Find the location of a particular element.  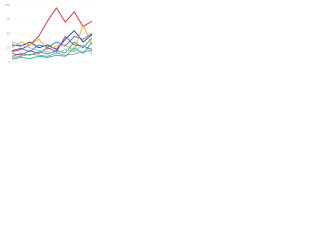

y-tick-label: 25 is located at coordinates (9, 48).